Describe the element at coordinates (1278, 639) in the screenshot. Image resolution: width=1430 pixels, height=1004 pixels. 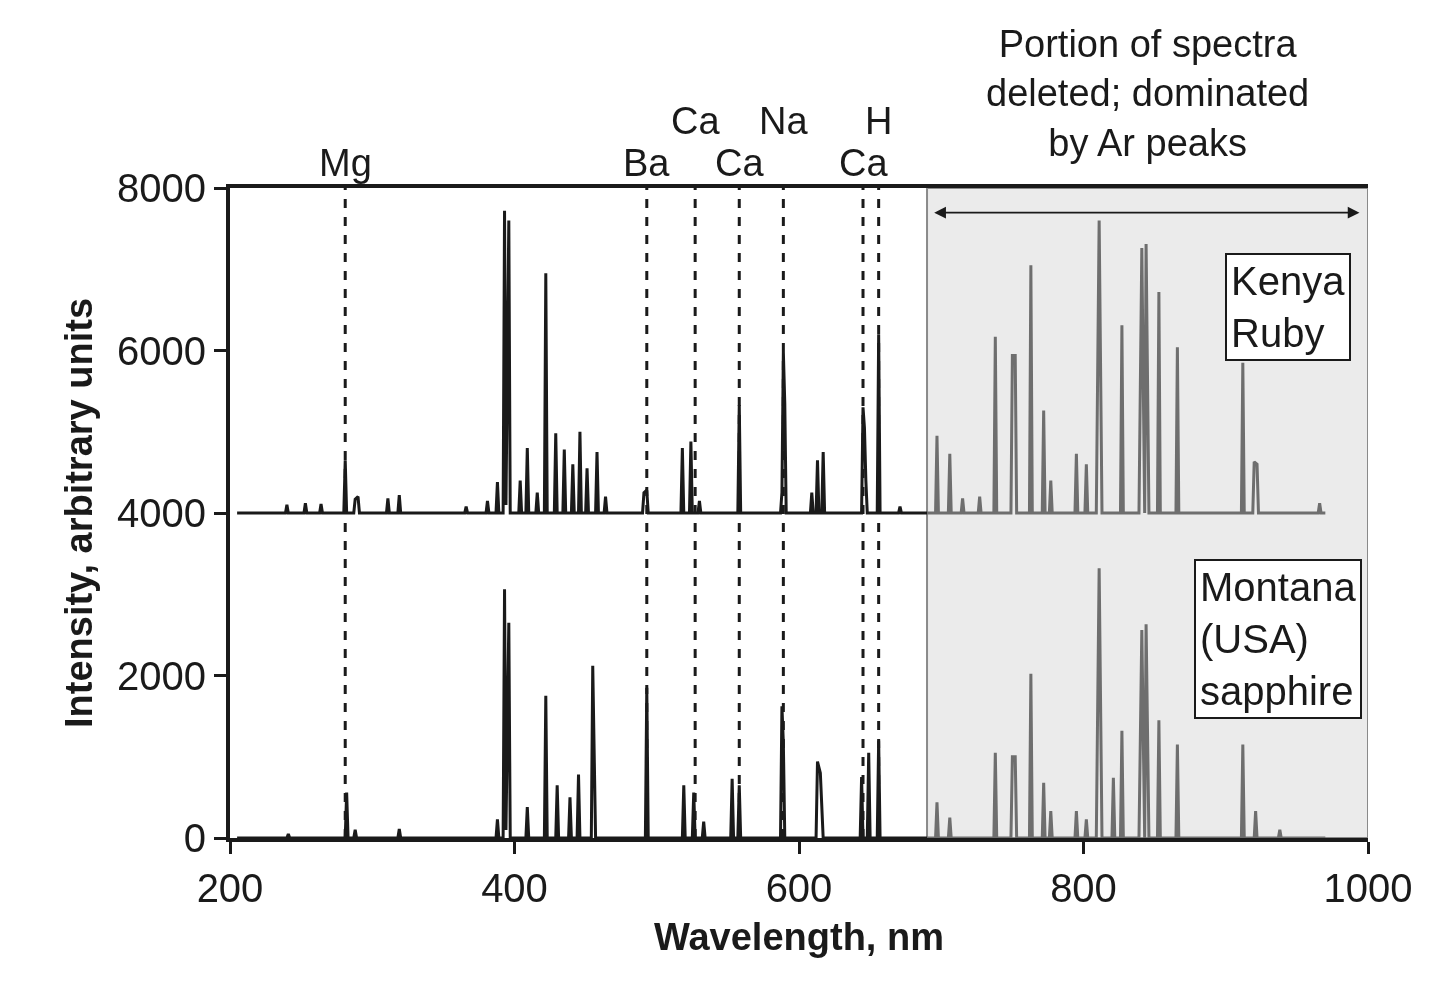
I see `annotation: Montana (USA) sapphire` at that location.